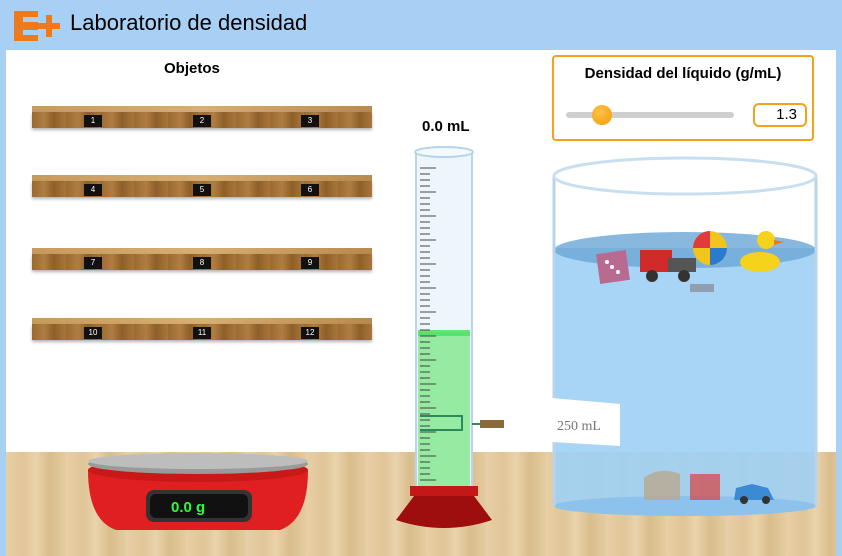  Describe the element at coordinates (710, 248) in the screenshot. I see `floating-ball` at that location.